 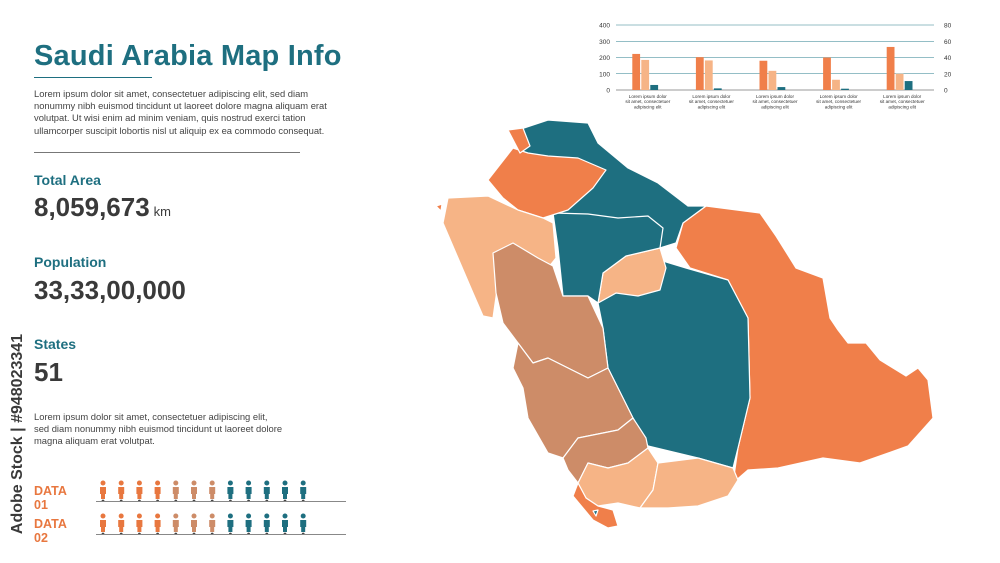 What do you see at coordinates (17, 434) in the screenshot?
I see `watermark-text: Adobe Stock | #948023341` at bounding box center [17, 434].